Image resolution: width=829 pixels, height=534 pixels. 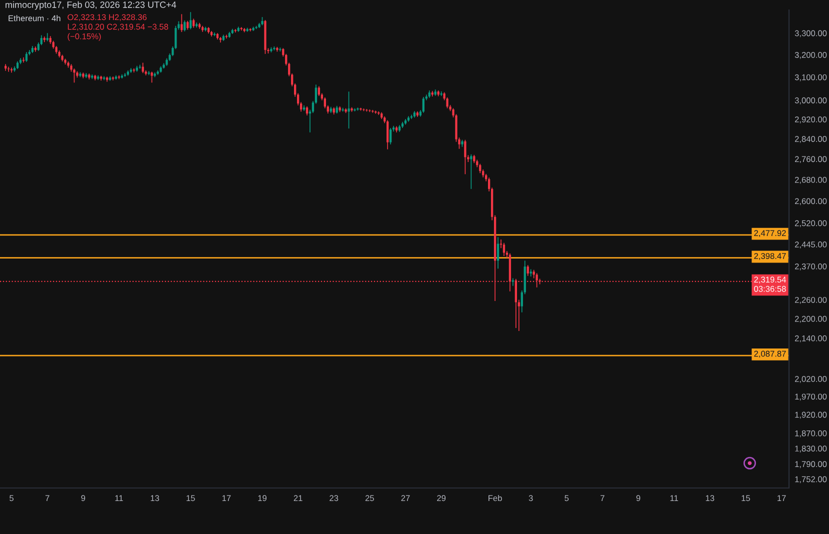 What do you see at coordinates (770, 256) in the screenshot?
I see `ref-line-label: 2,398.47` at bounding box center [770, 256].